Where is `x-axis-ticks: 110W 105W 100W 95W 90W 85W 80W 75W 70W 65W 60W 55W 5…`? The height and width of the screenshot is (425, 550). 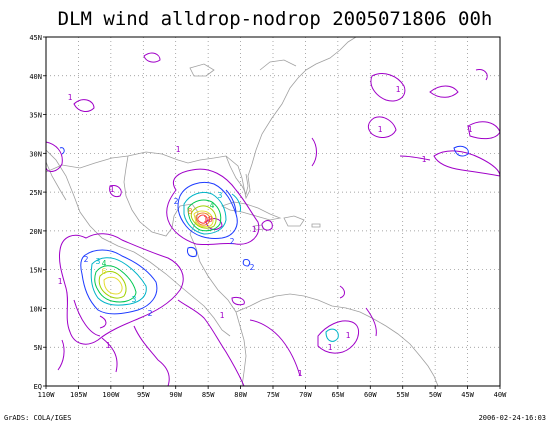
x-axis-ticks: 110W 105W 100W 95W 90W 85W 80W 75W 70W 65W 60W 55W 5… is located at coordinates (272, 392).